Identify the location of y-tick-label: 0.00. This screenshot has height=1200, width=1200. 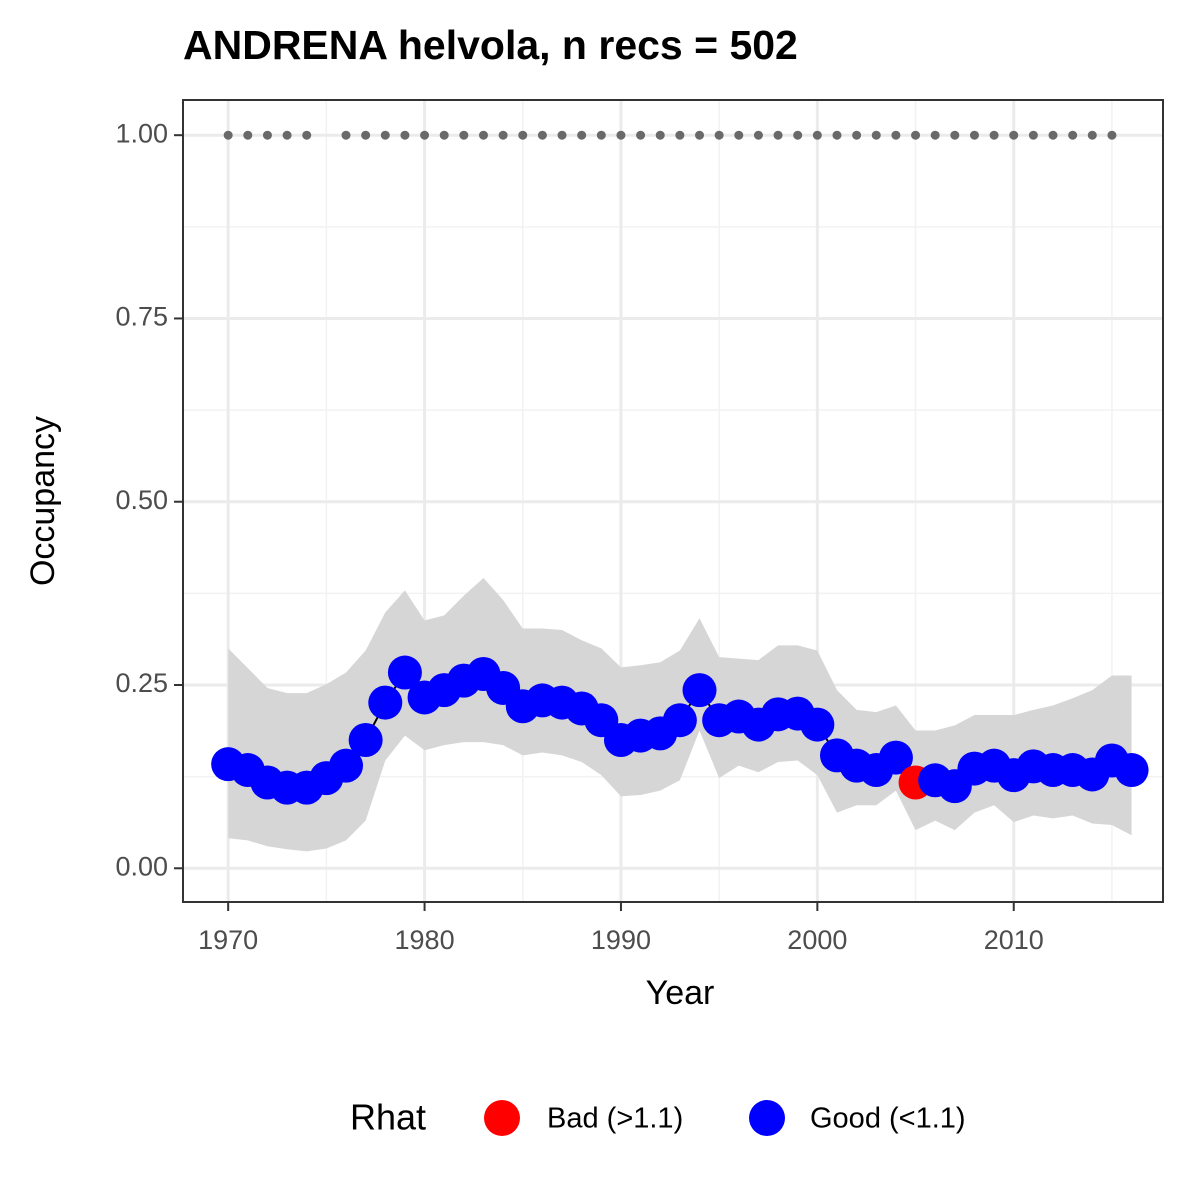
(141, 866).